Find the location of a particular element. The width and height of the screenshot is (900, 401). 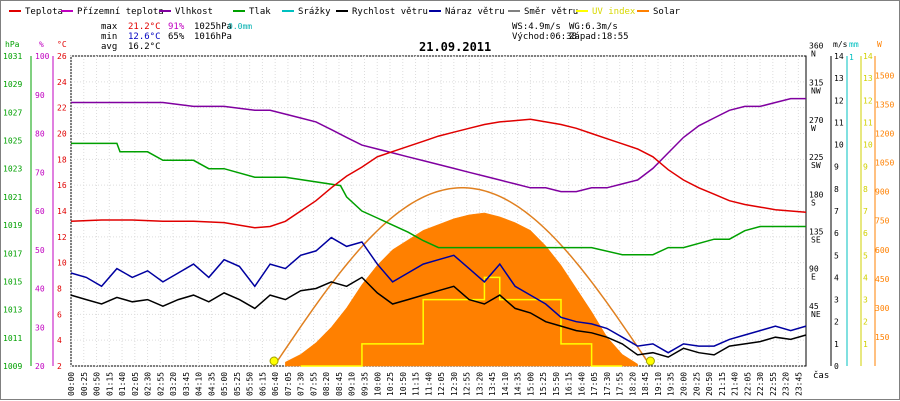

axis-x-tick: 00:25 is located at coordinates (84, 384).